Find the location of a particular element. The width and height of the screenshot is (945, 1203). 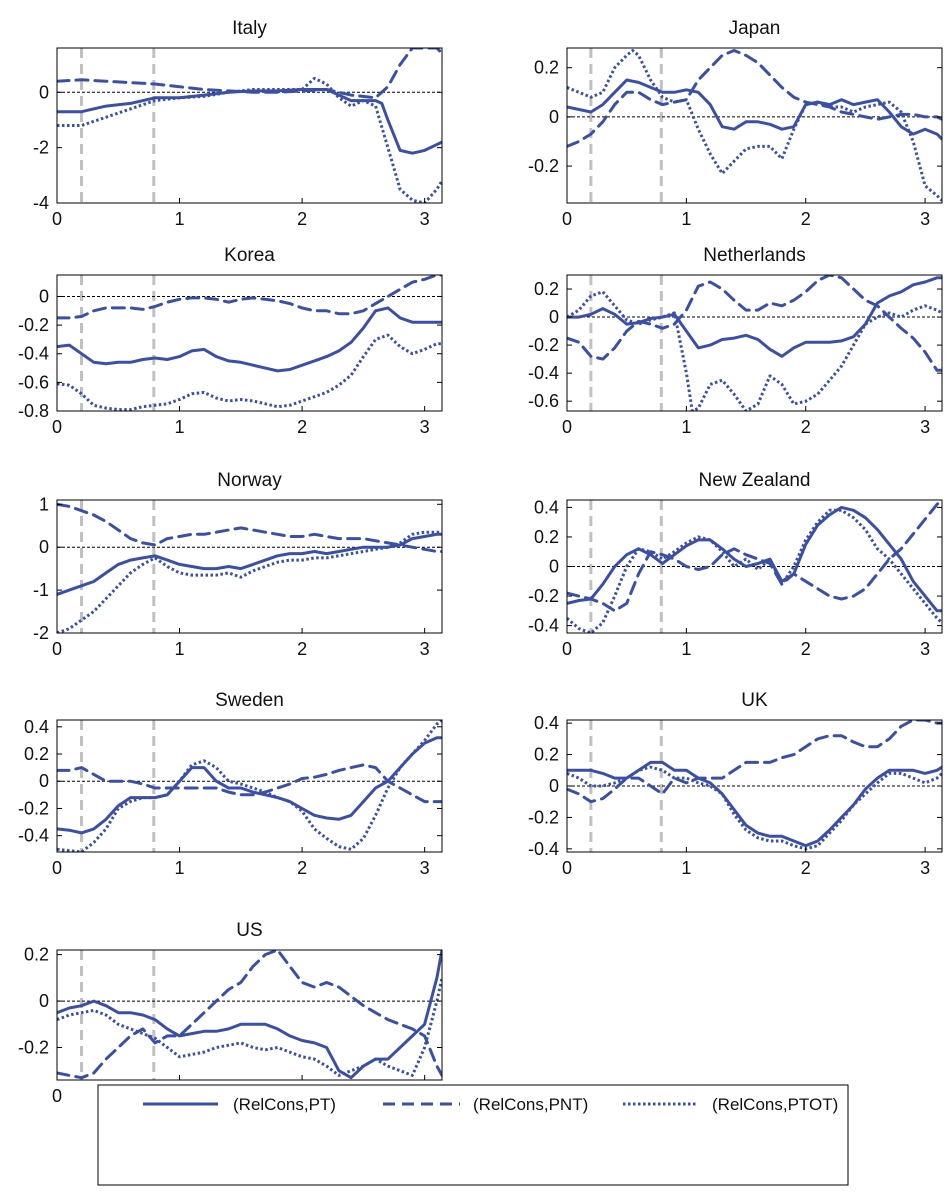

panel-title: Norway is located at coordinates (249, 480).